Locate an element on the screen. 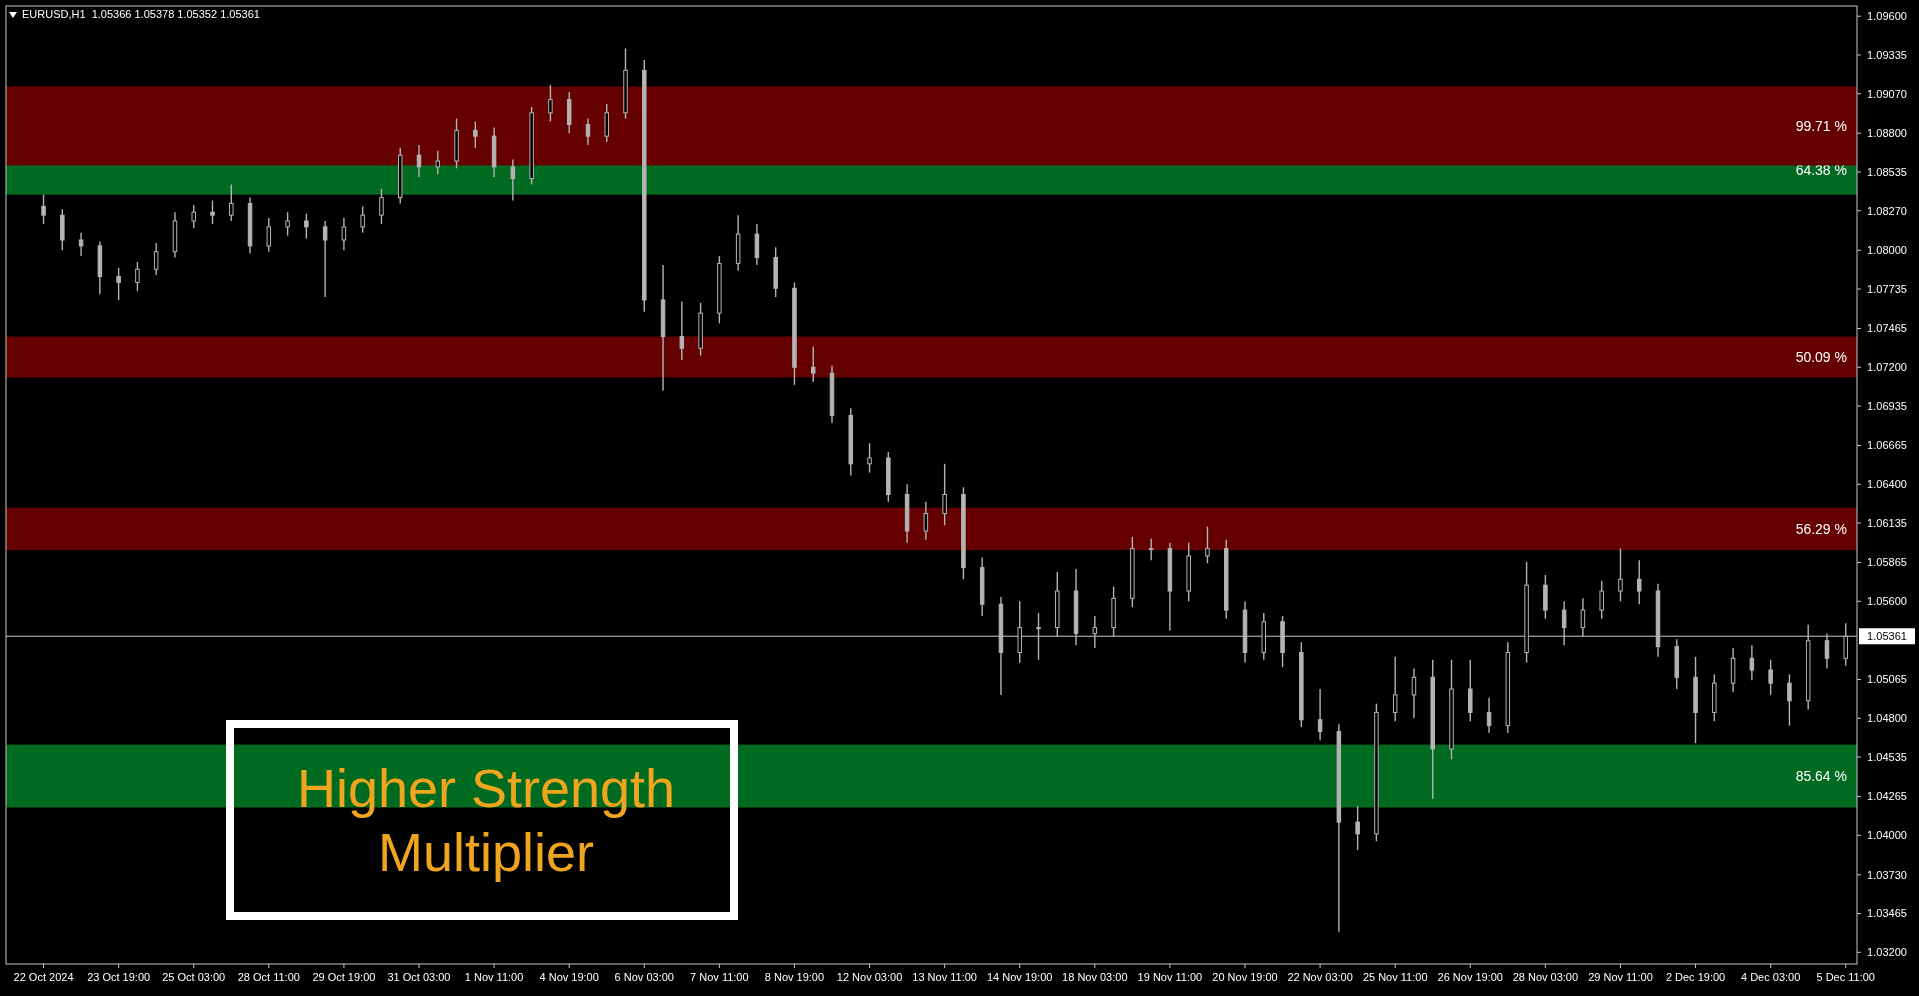 This screenshot has height=996, width=1919. y-tick-label: 1.06135 is located at coordinates (1887, 522).